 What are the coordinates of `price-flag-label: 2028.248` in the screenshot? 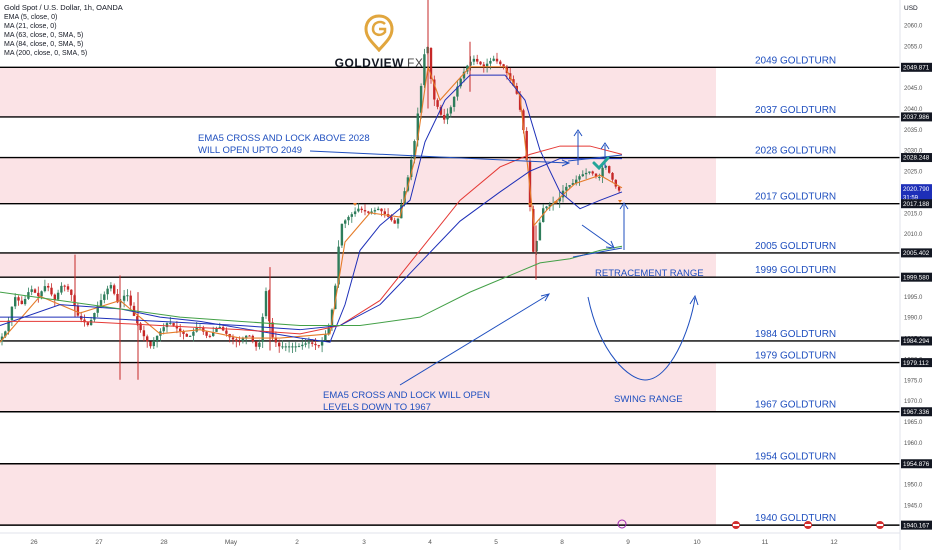 It's located at (916, 158).